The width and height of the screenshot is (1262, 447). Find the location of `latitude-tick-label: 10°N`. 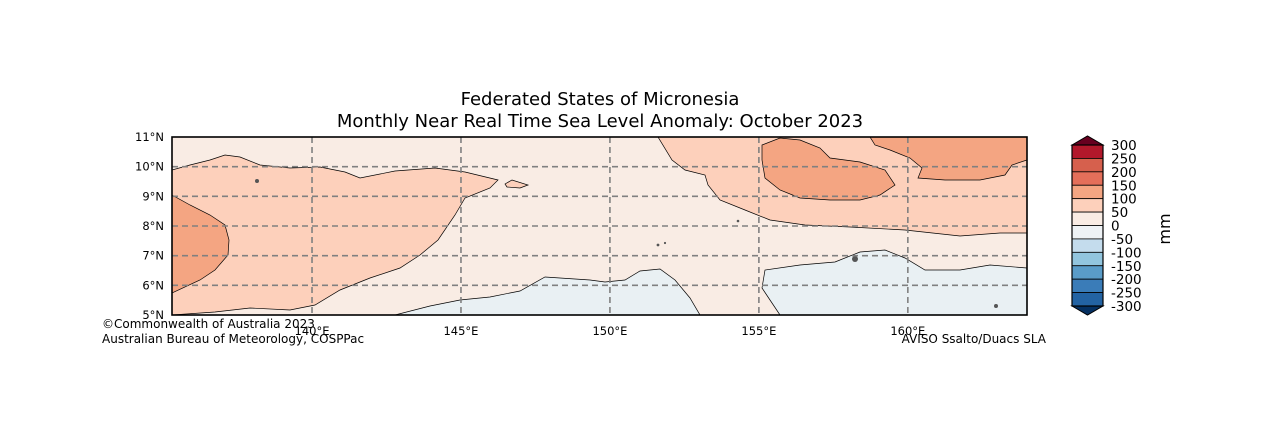

latitude-tick-label: 10°N is located at coordinates (149, 167).